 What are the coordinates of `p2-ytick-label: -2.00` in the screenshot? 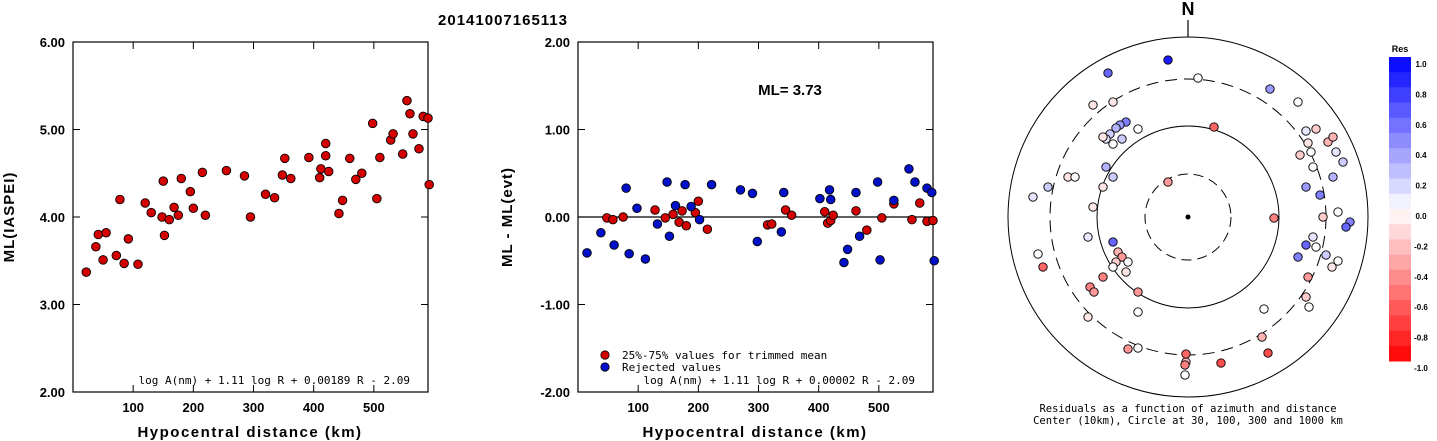 It's located at (555, 392).